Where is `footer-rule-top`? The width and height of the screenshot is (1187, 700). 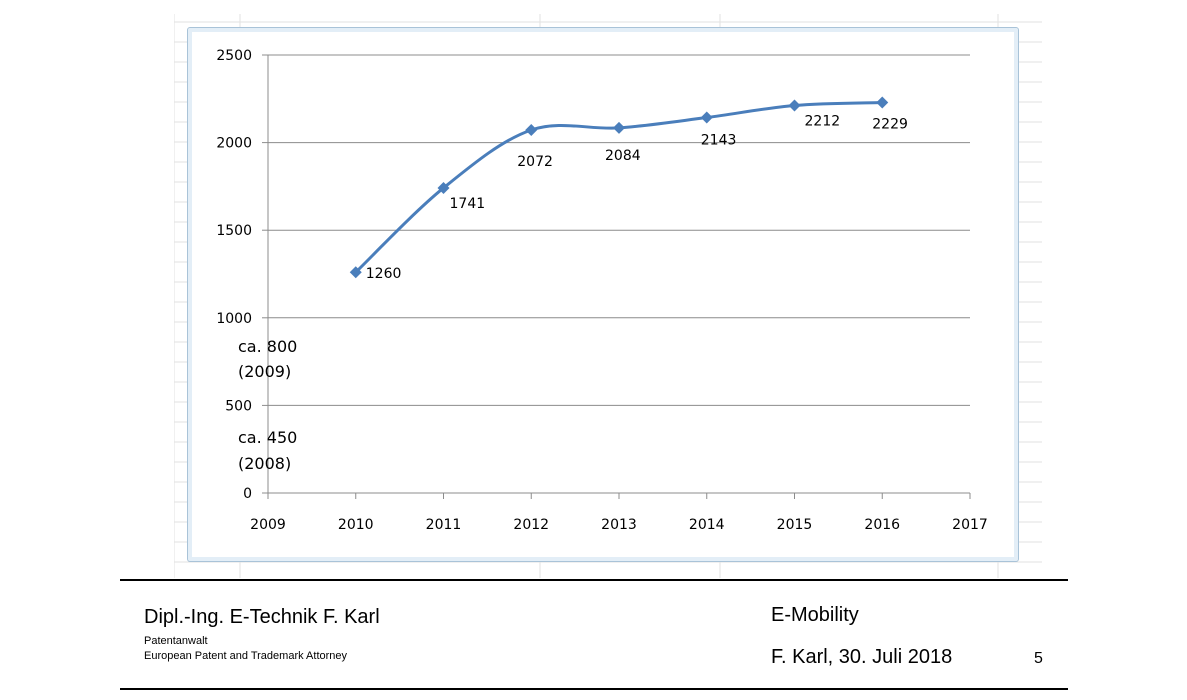 footer-rule-top is located at coordinates (594, 580).